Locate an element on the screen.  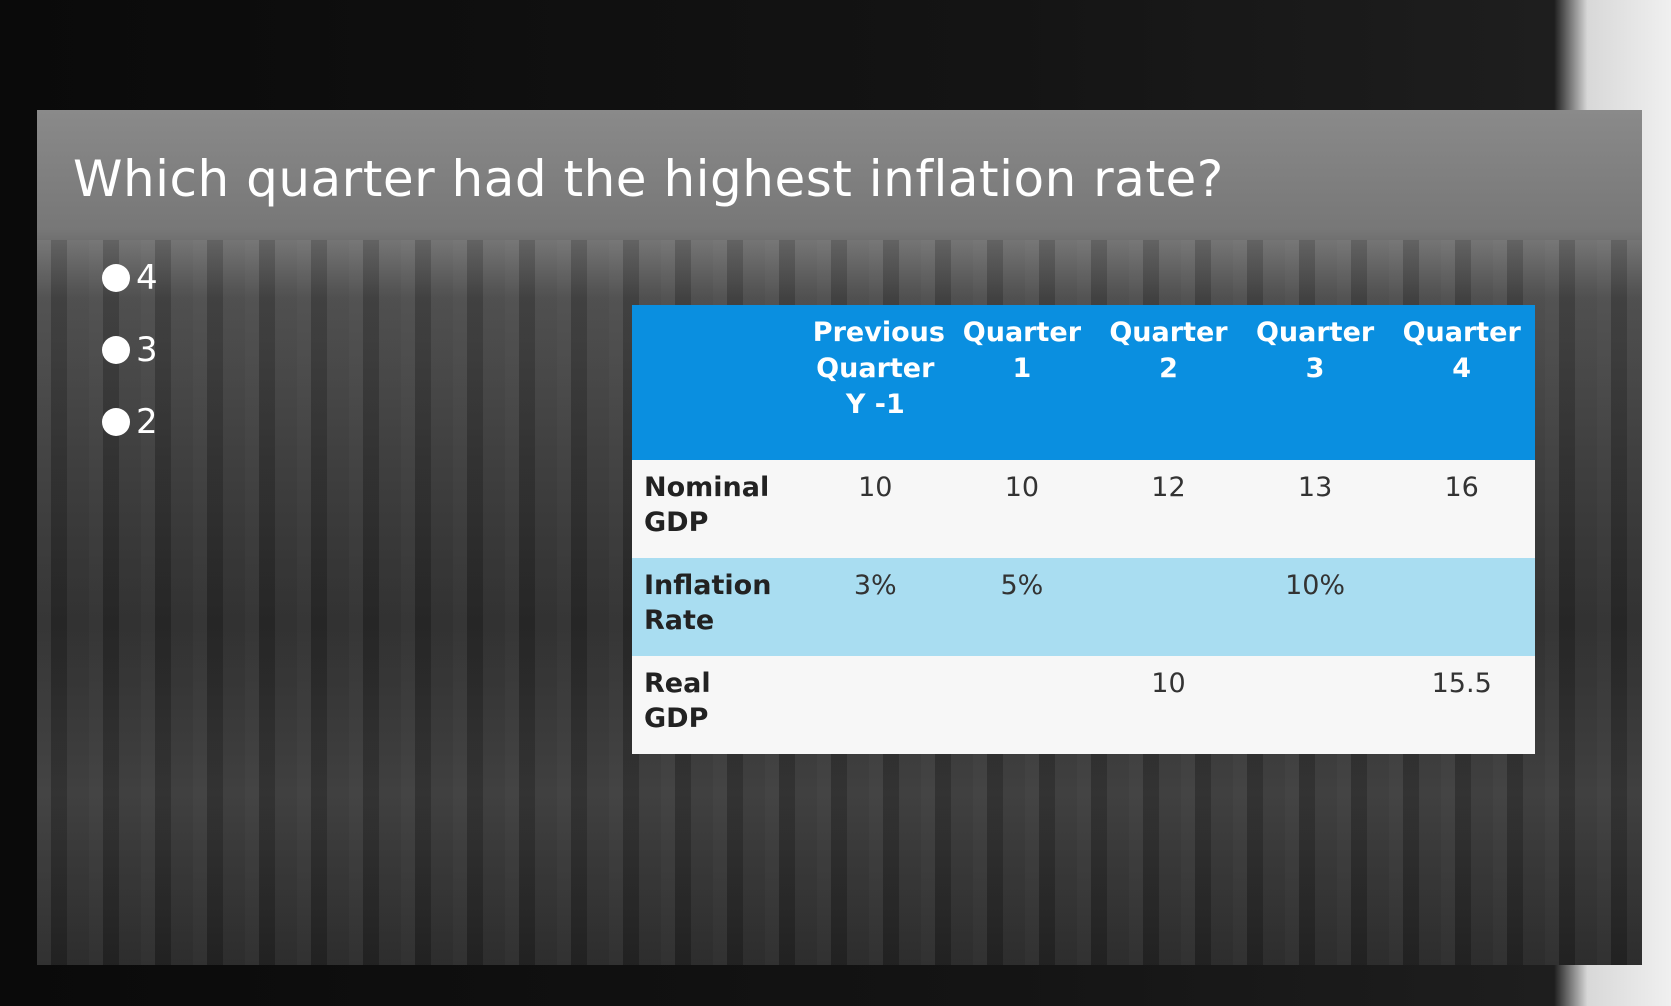
table-cell: 3% is located at coordinates (875, 607).